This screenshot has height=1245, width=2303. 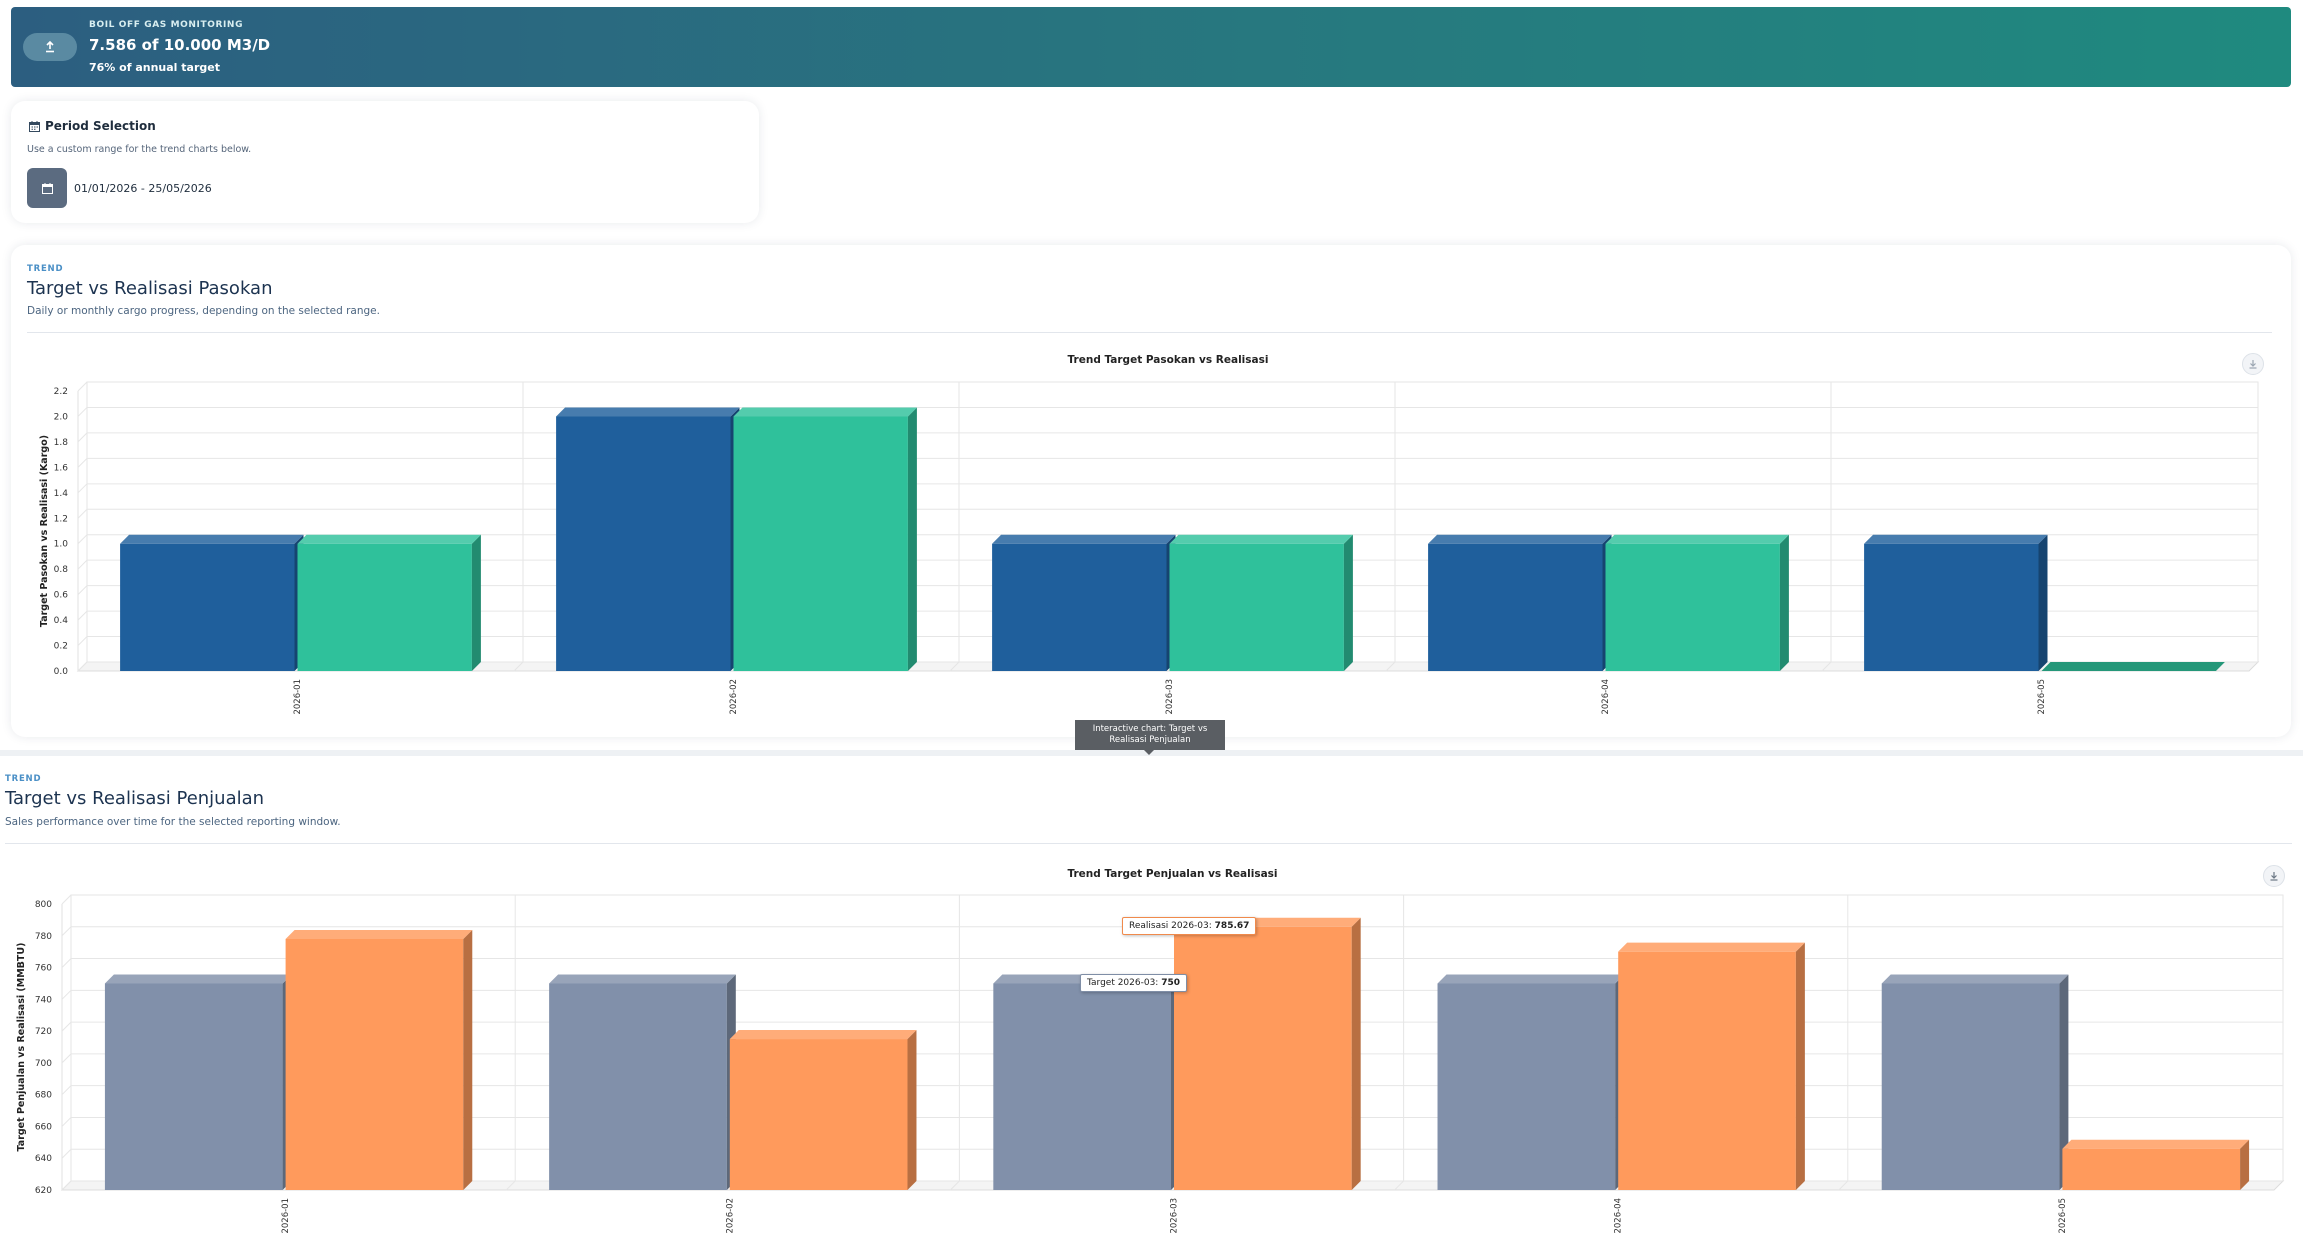 I want to click on y-tick-label: 1.6, so click(x=61, y=468).